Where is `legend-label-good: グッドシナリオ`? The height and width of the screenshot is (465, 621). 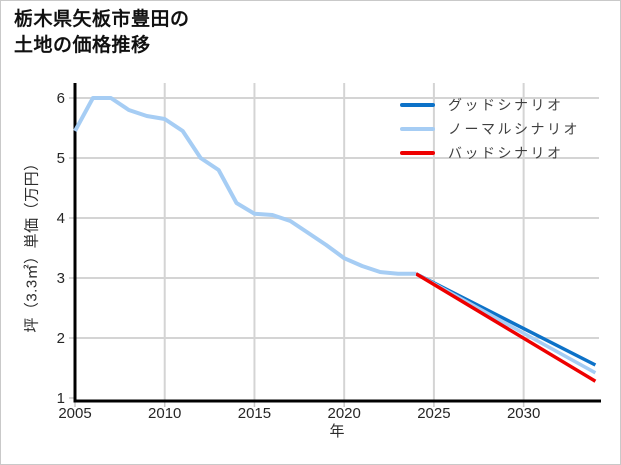 legend-label-good: グッドシナリオ is located at coordinates (506, 105).